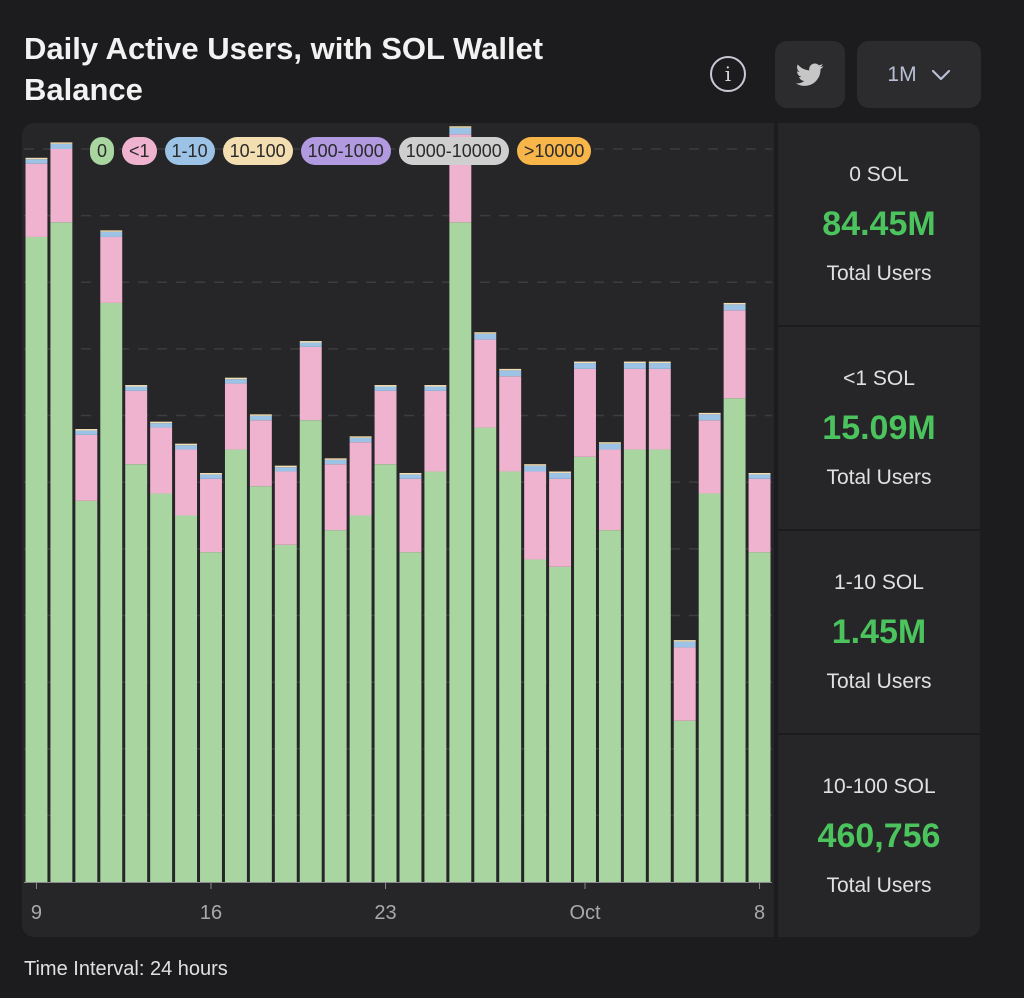 Image resolution: width=1024 pixels, height=998 pixels. I want to click on legend-item: 0, so click(102, 151).